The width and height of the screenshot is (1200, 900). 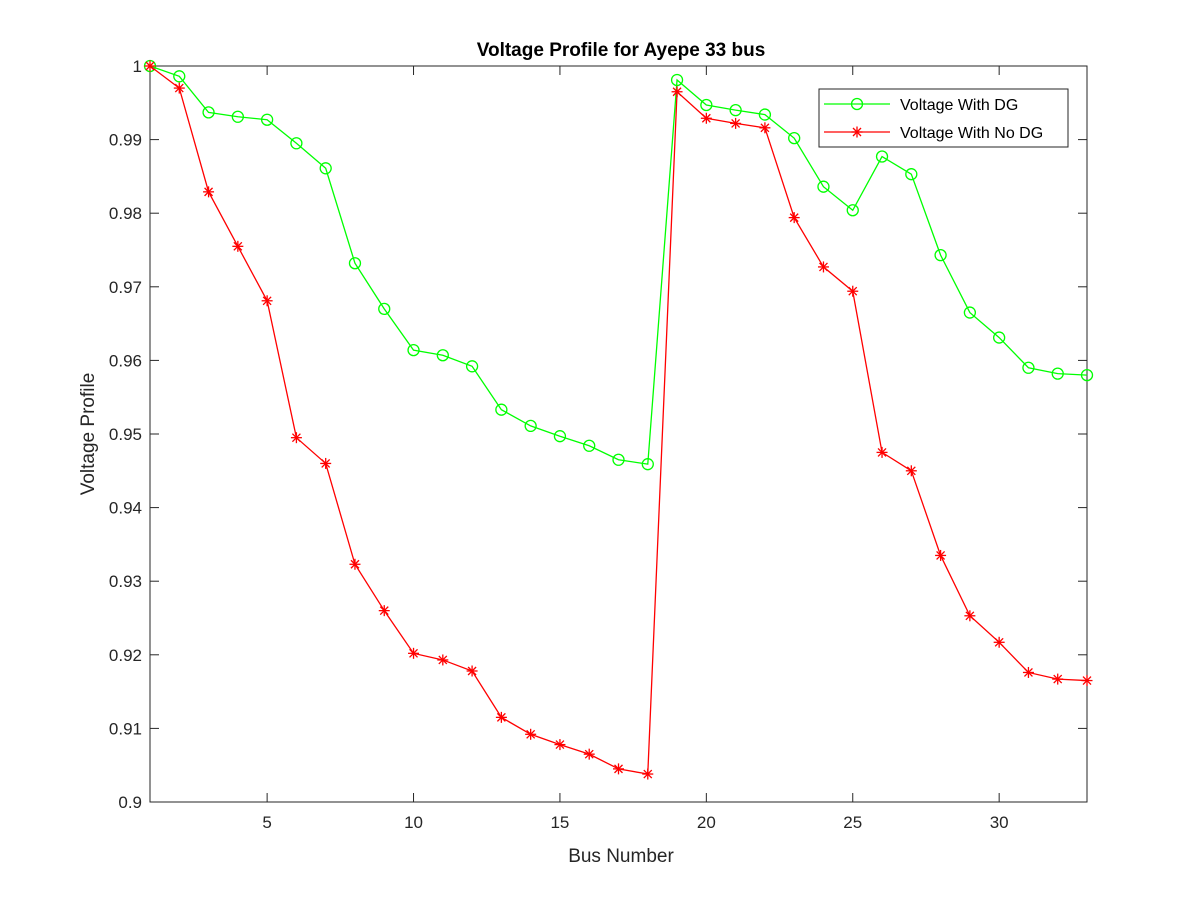 What do you see at coordinates (621, 856) in the screenshot?
I see `x-axis-title: Bus Number` at bounding box center [621, 856].